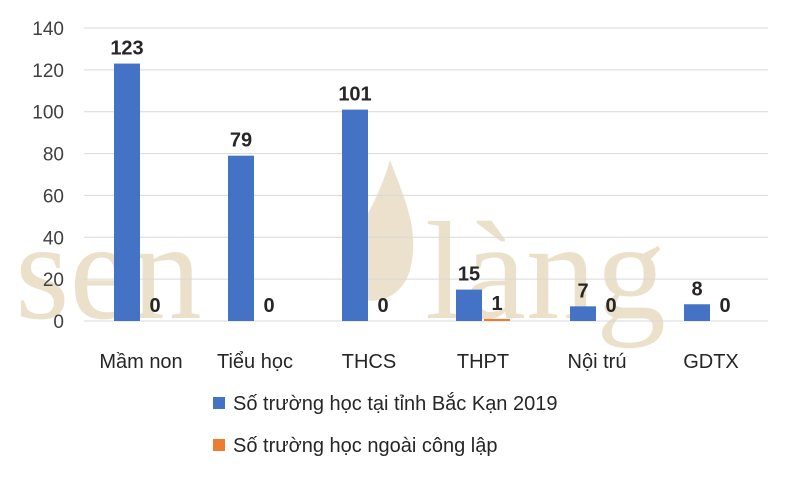 The height and width of the screenshot is (493, 793). Describe the element at coordinates (48, 113) in the screenshot. I see `y-tick-label: 100` at that location.